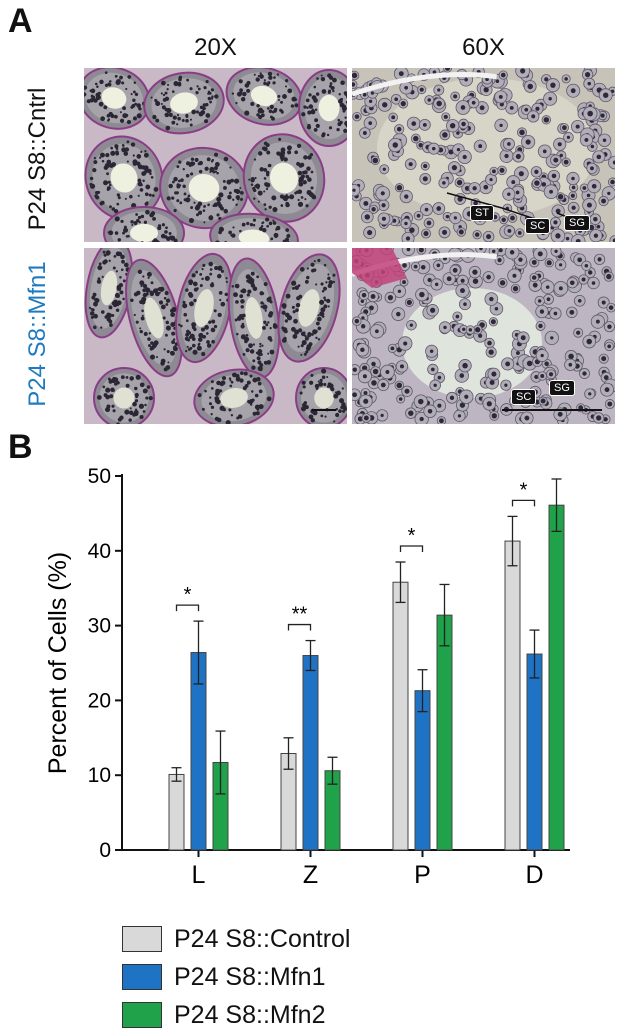  I want to click on micrograph-mfn1-20x, so click(215, 336).